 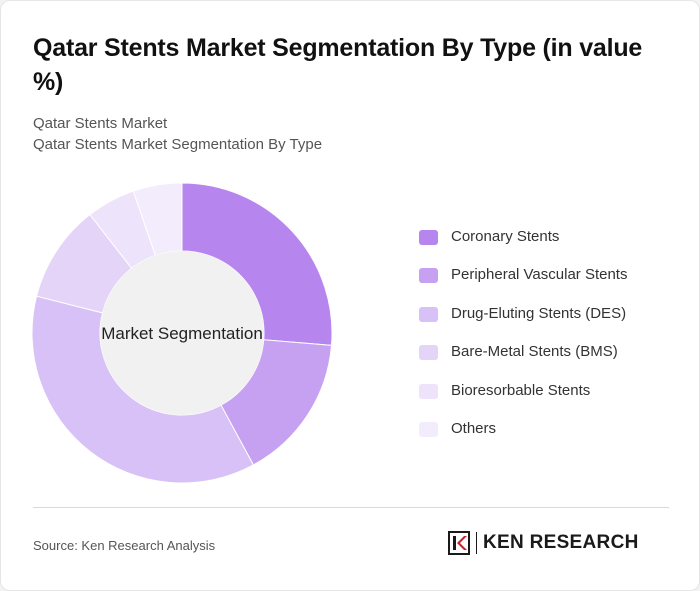 I want to click on logo-text: KEN RESEARCH, so click(x=561, y=542).